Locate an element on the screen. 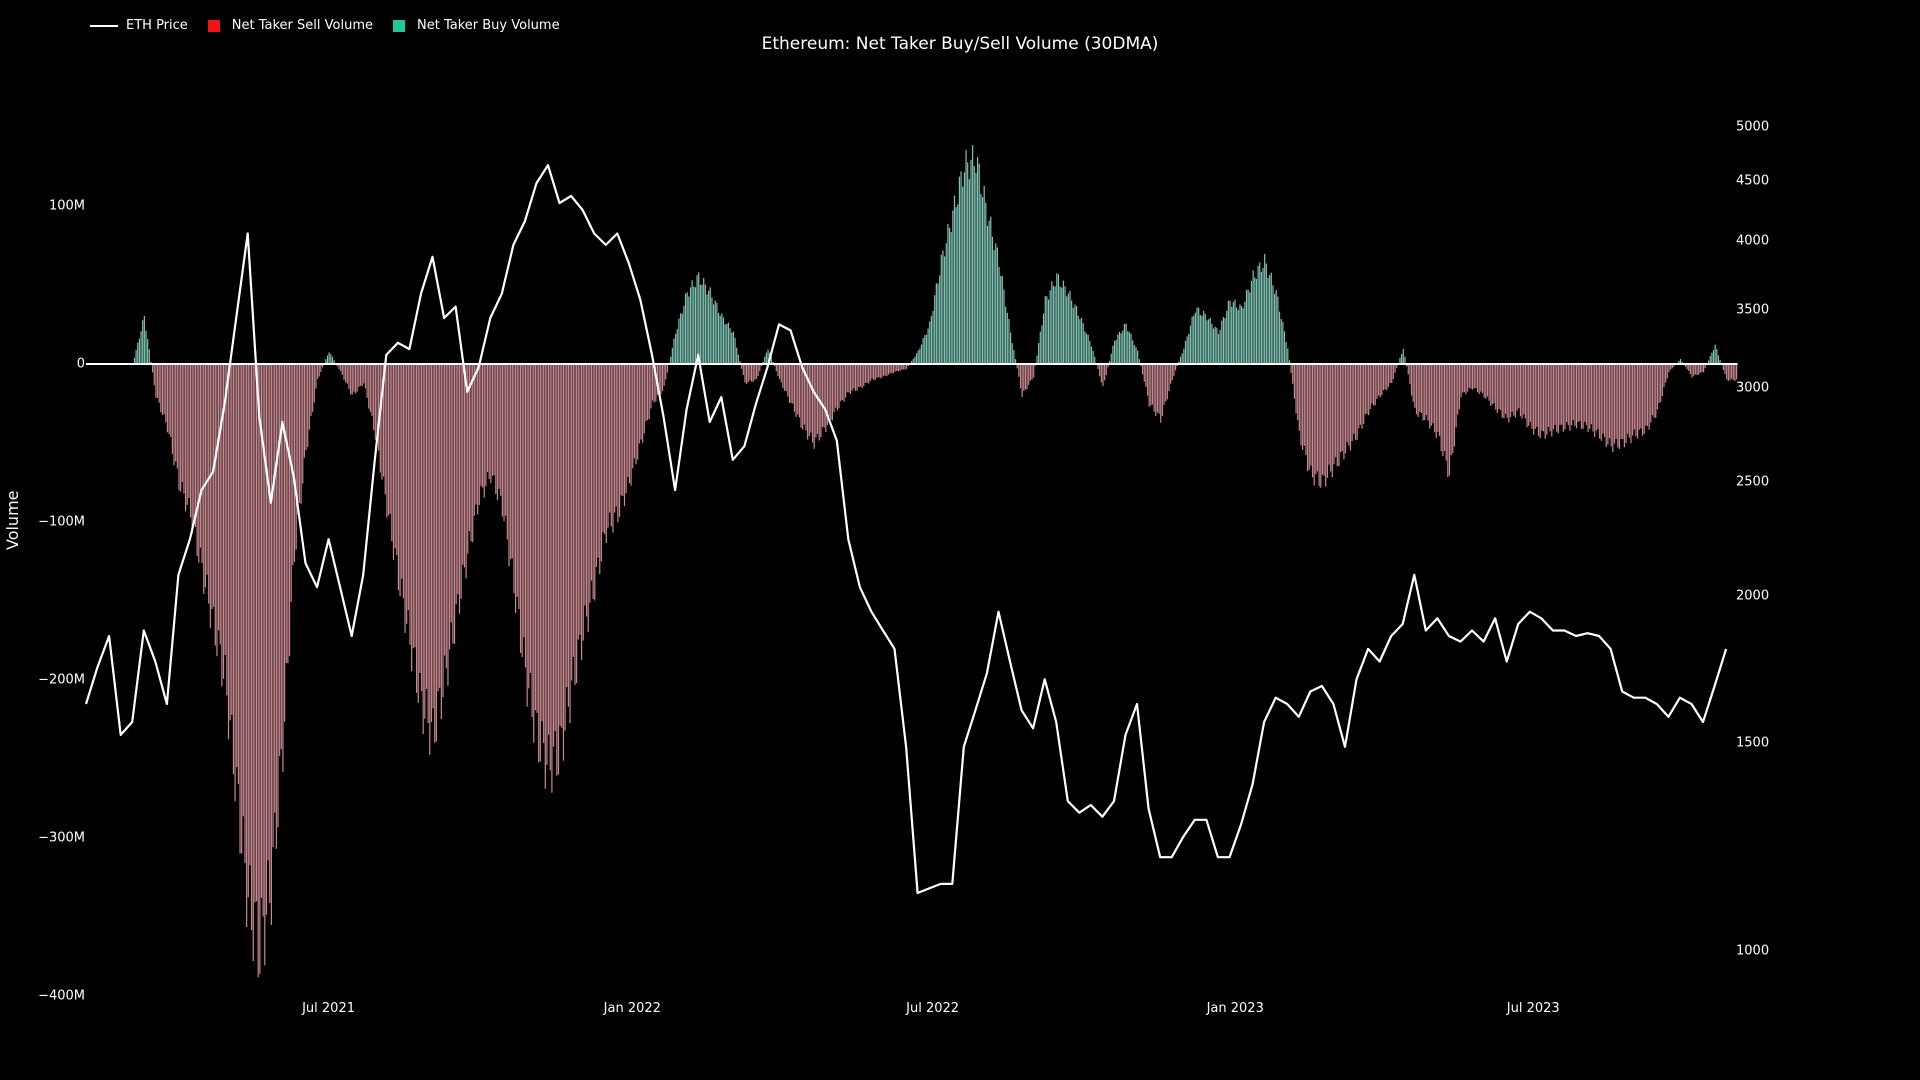 This screenshot has width=1920, height=1080. y-right-tick: 3000 is located at coordinates (1753, 388).